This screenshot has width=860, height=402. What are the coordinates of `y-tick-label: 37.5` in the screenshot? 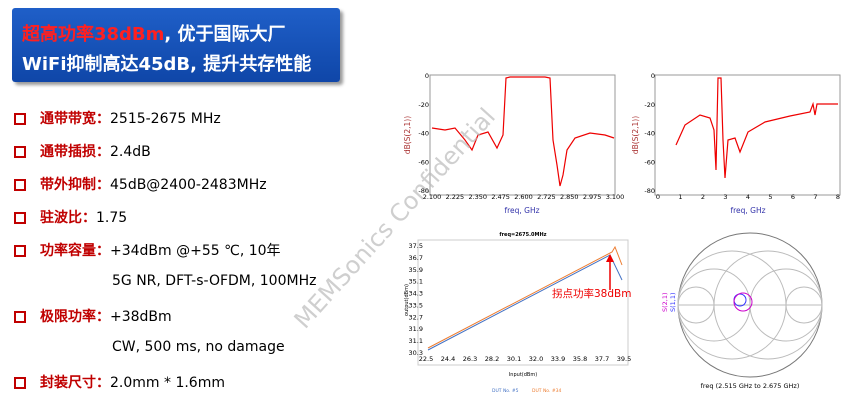 It's located at (416, 246).